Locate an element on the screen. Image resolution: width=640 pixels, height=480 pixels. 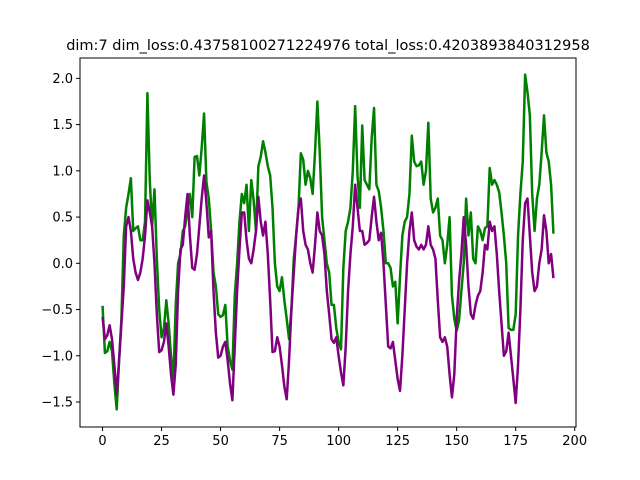
y-axis: −1.5 −1.0 −0.5 0.0 0.5 1.0 1.5 2.0 is located at coordinates (60, 241).